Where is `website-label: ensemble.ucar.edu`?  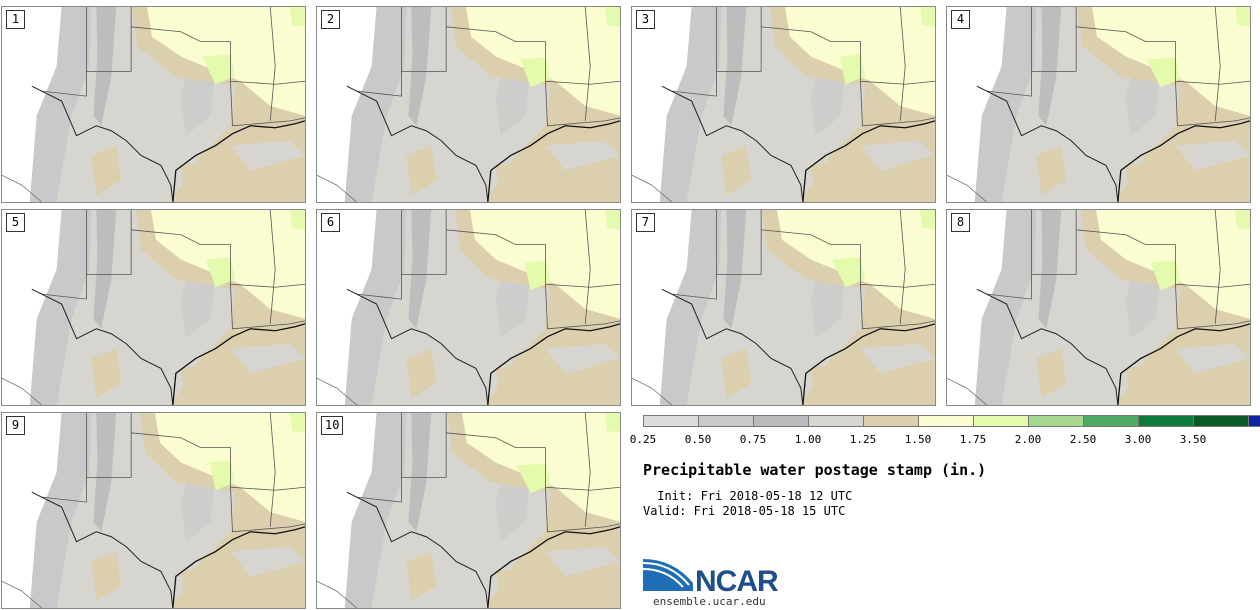 website-label: ensemble.ucar.edu is located at coordinates (709, 601).